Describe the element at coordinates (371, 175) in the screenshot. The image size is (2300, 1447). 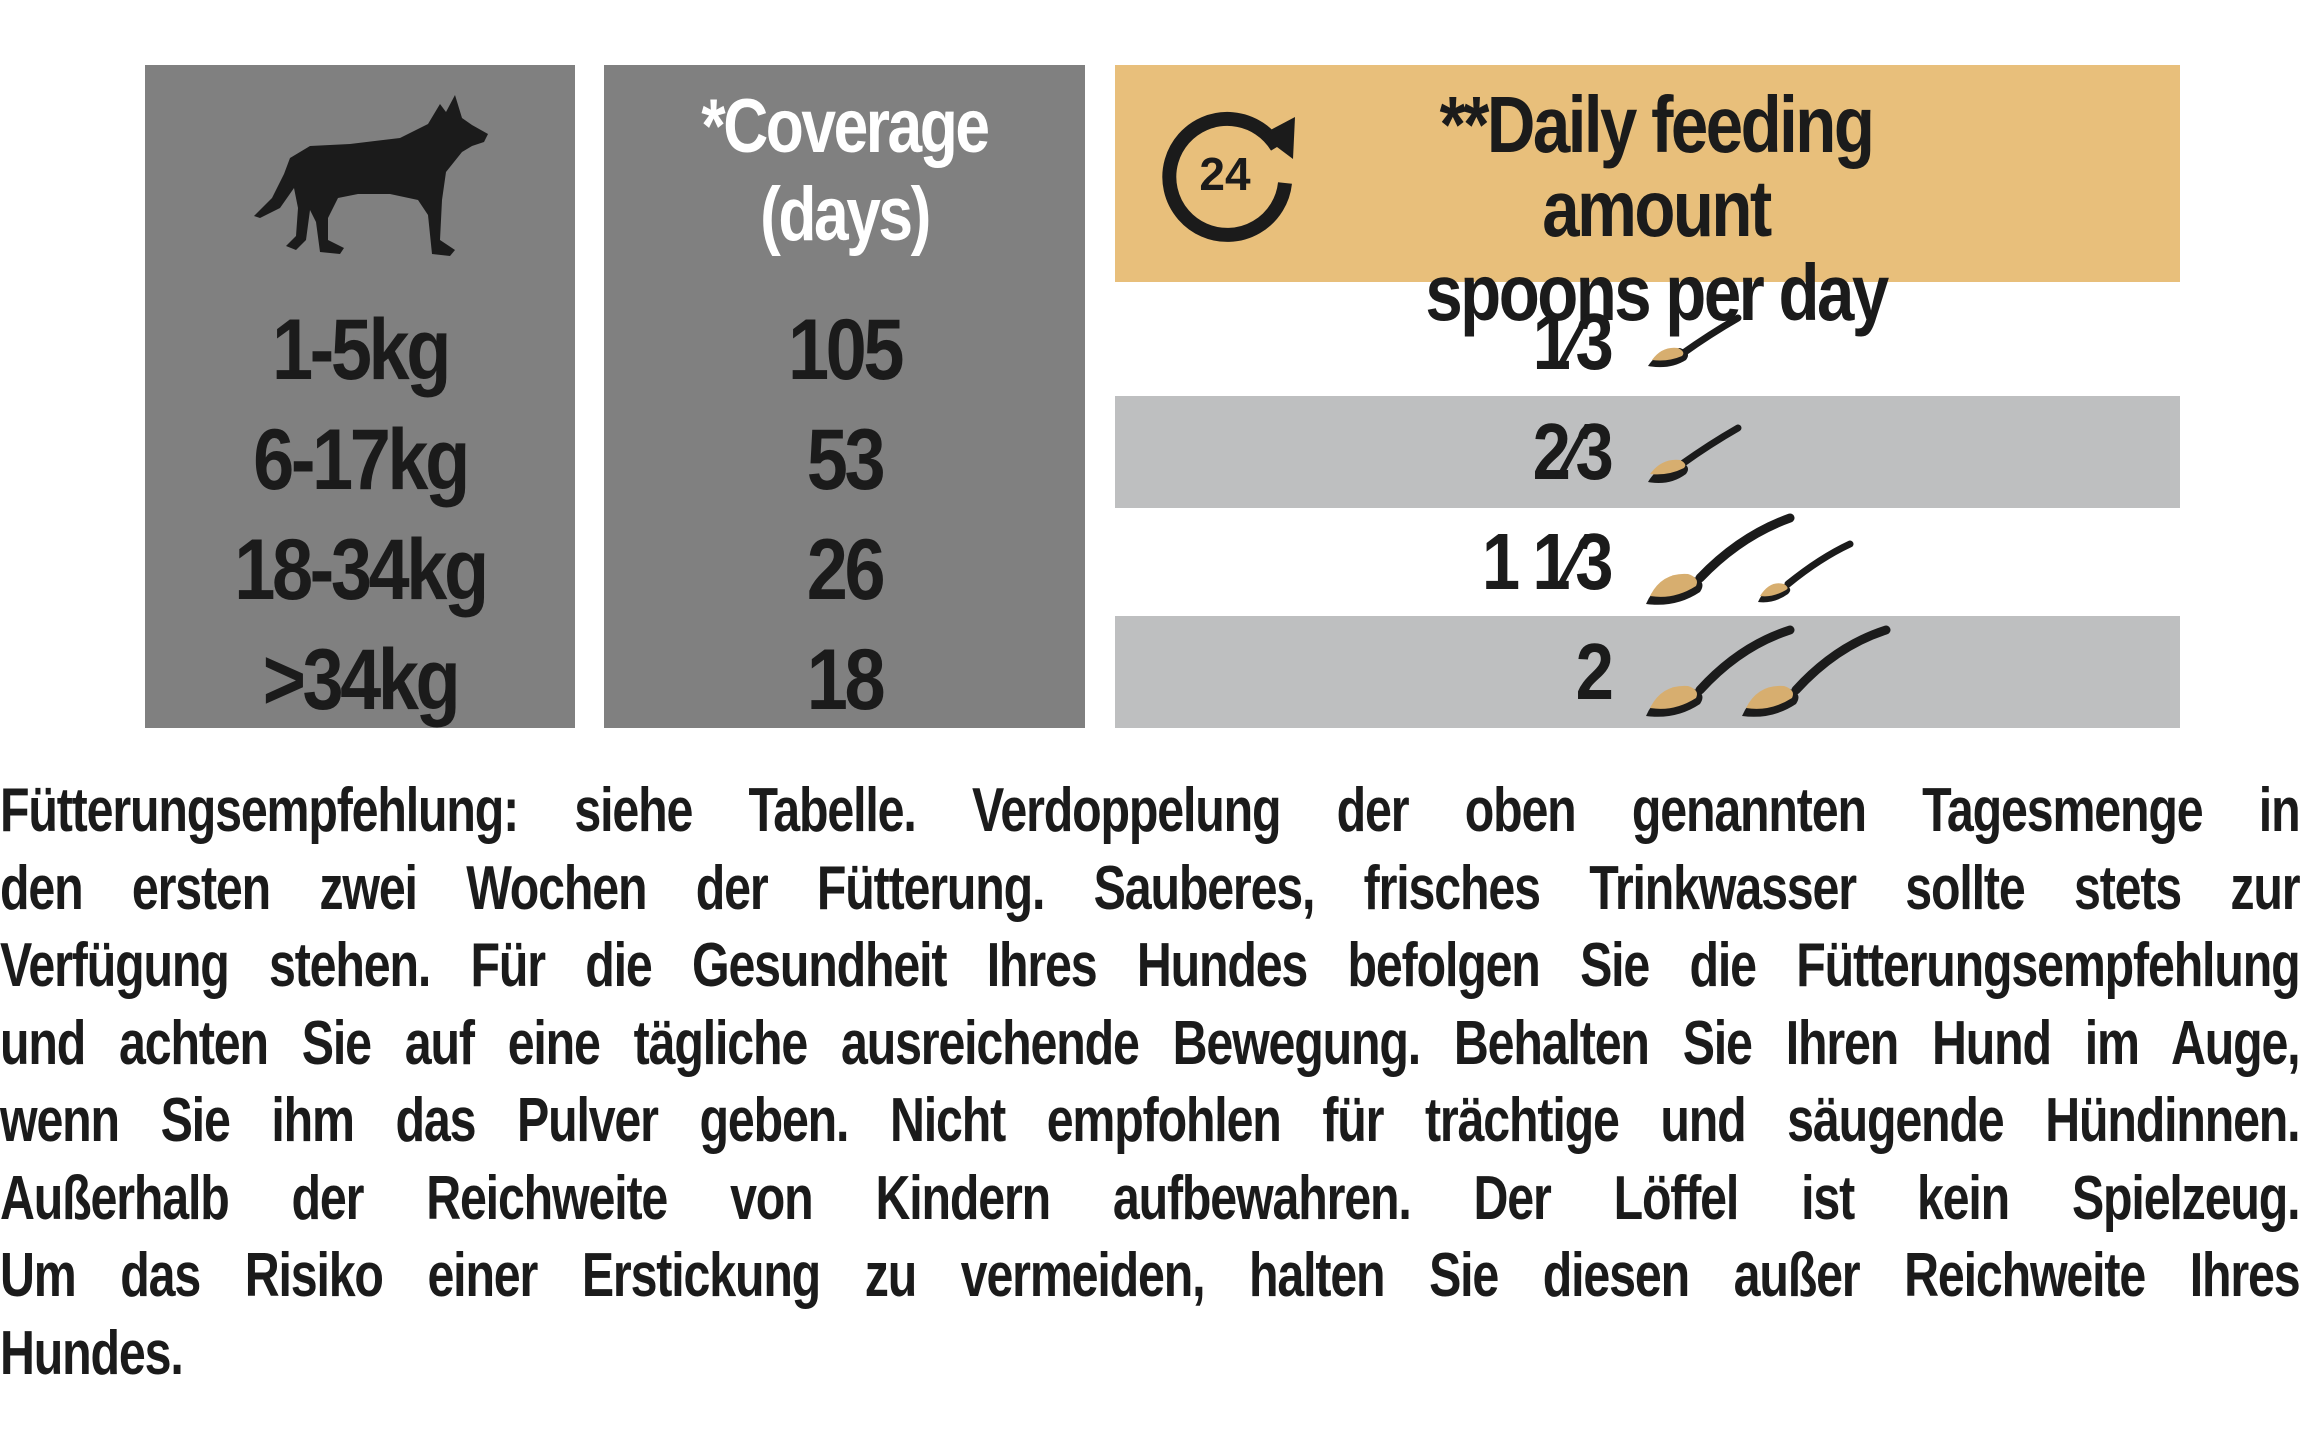
I see `dog-silhouette-icon` at that location.